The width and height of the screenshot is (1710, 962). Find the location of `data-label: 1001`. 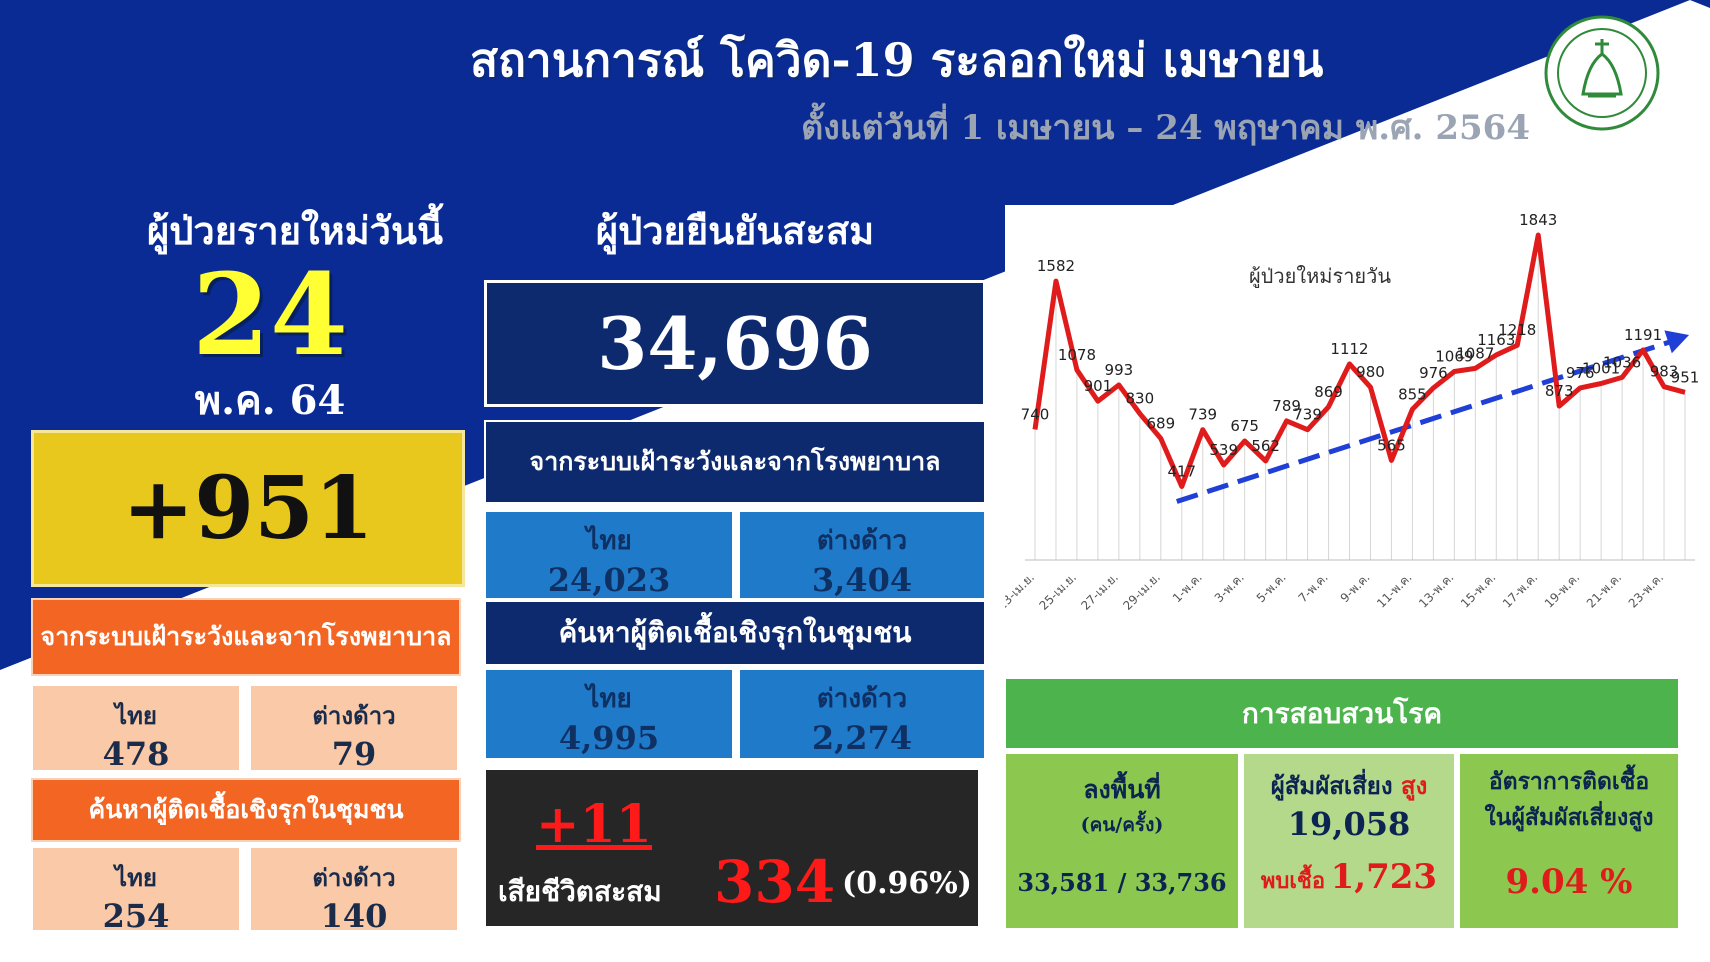

data-label: 1001 is located at coordinates (1601, 369).